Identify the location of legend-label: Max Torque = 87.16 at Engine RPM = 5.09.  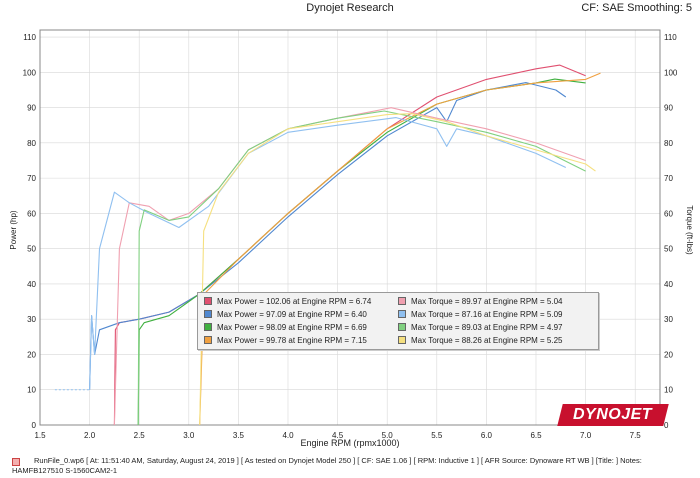
(487, 314).